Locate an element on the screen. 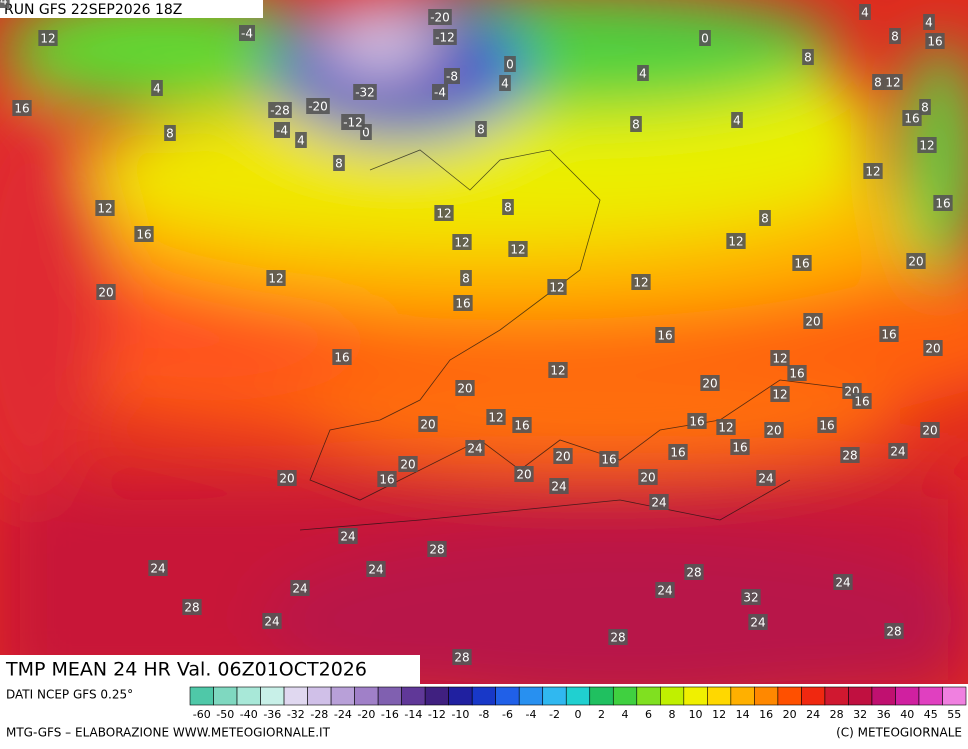  legend-label: -50 is located at coordinates (225, 714).